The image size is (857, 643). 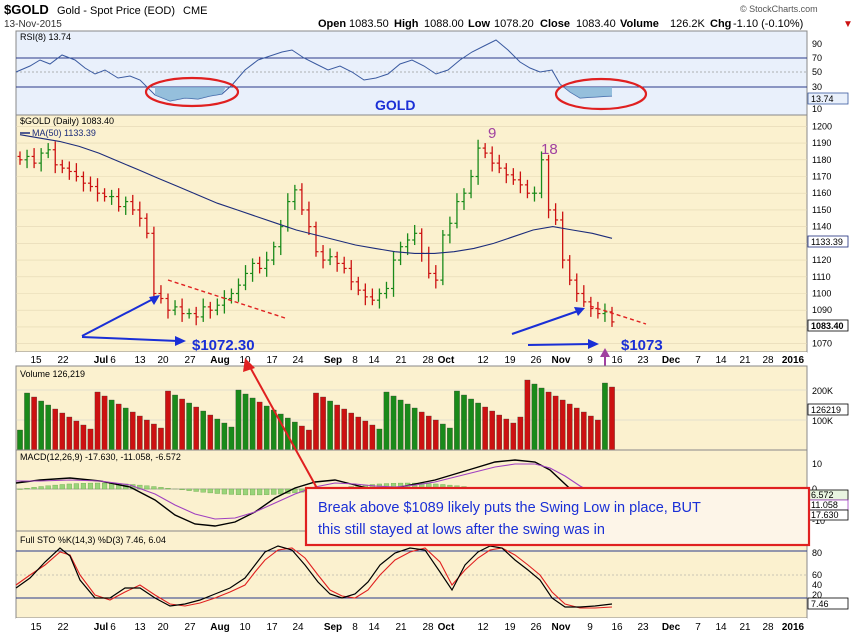 What do you see at coordinates (821, 160) in the screenshot?
I see `price-axis-tick: 1180` at bounding box center [821, 160].